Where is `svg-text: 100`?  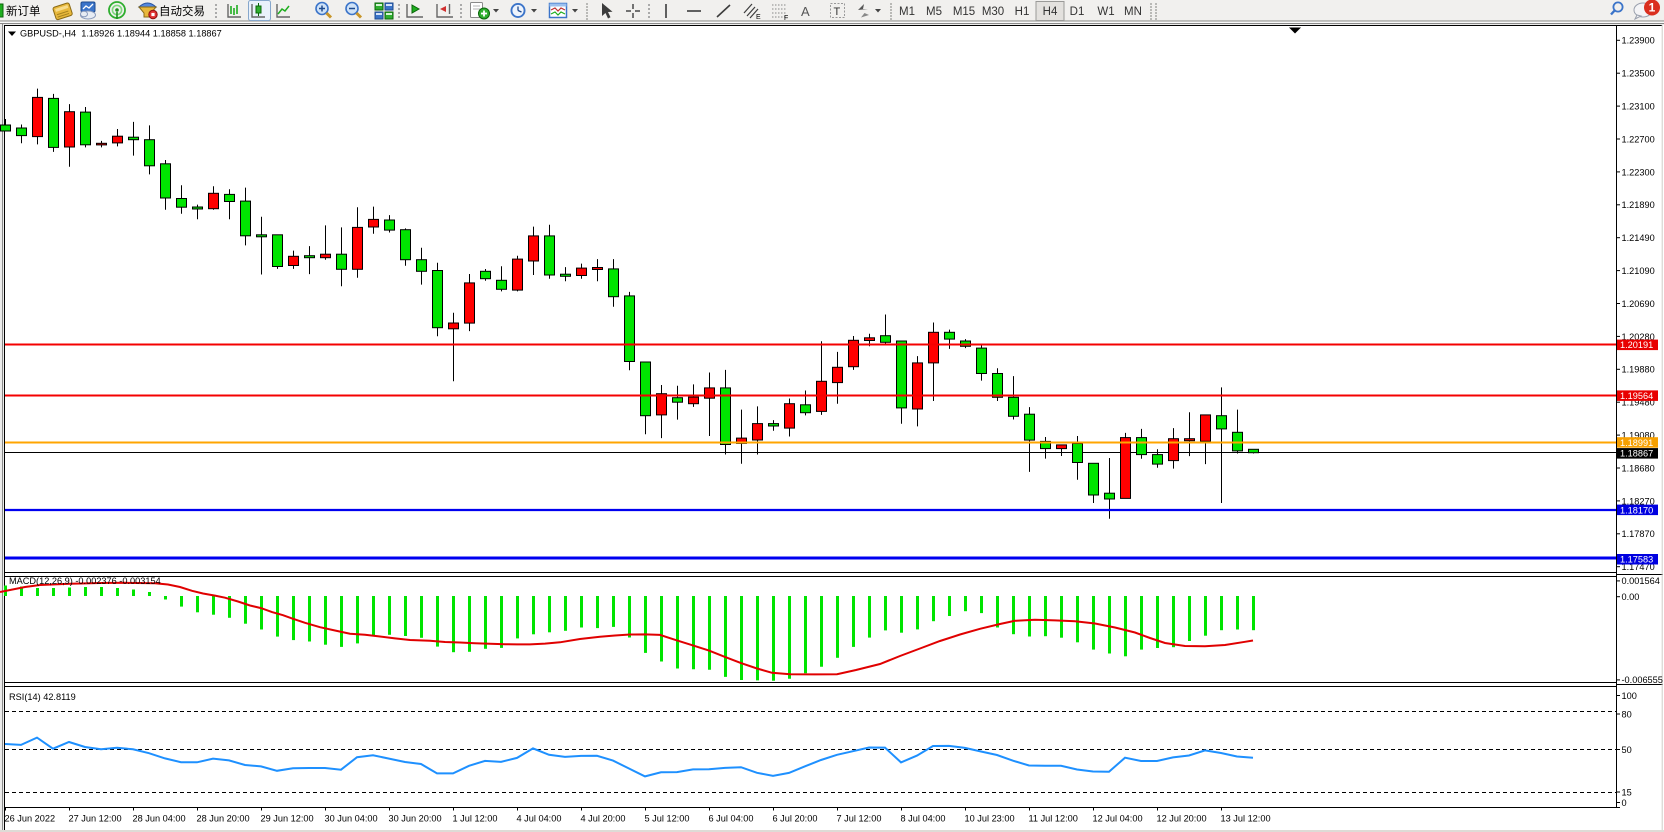
svg-text: 100 is located at coordinates (1629, 696).